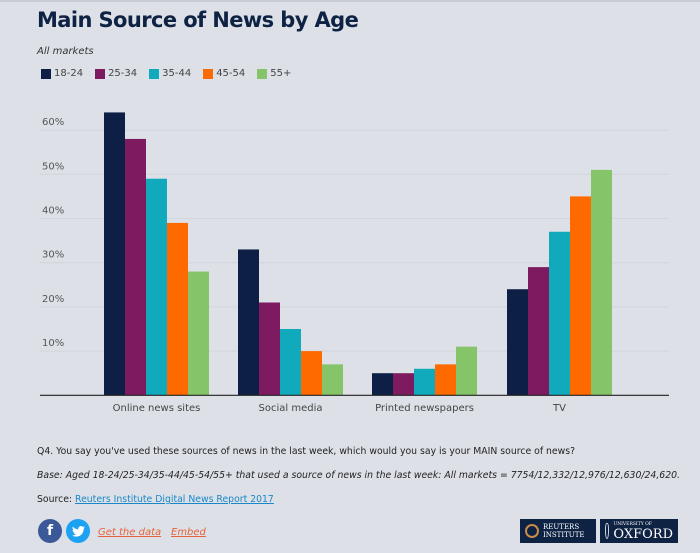  I want to click on legend-item: 25-34, so click(116, 73).